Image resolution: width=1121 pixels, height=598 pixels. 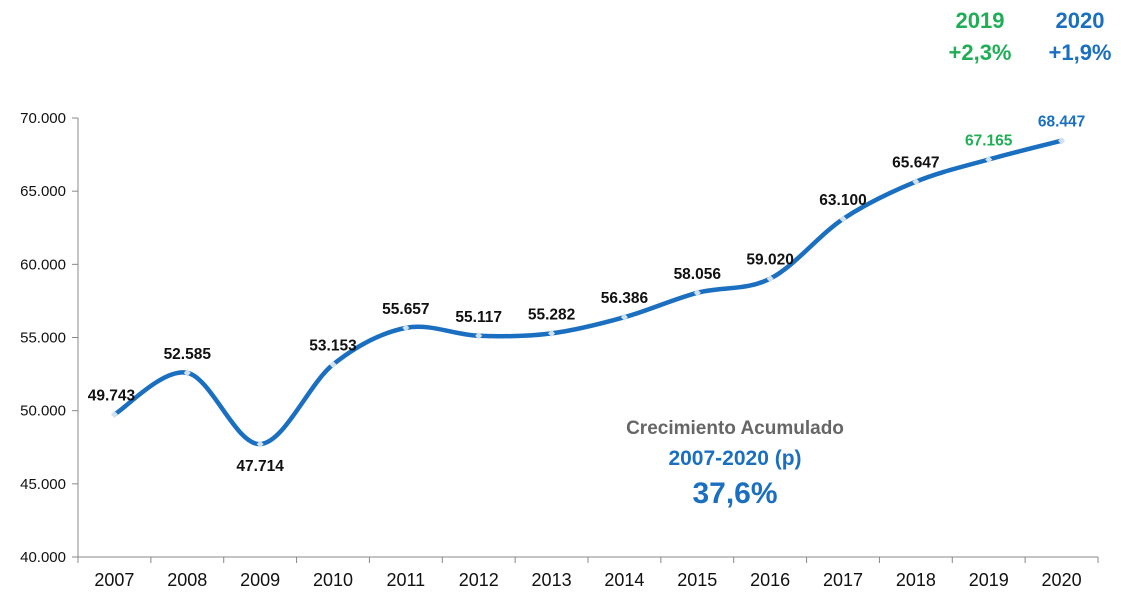 I want to click on data-label: 55.657, so click(x=405, y=309).